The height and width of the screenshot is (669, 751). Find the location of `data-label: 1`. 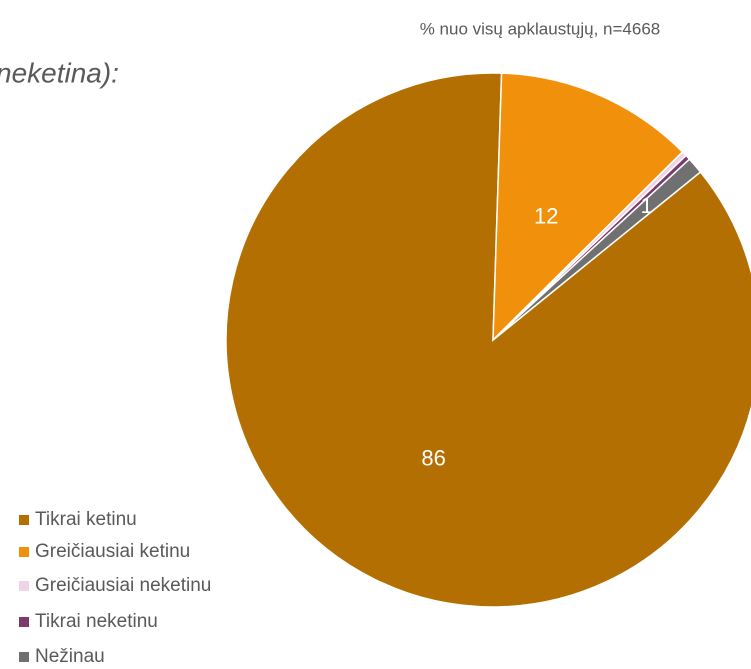

data-label: 1 is located at coordinates (646, 205).